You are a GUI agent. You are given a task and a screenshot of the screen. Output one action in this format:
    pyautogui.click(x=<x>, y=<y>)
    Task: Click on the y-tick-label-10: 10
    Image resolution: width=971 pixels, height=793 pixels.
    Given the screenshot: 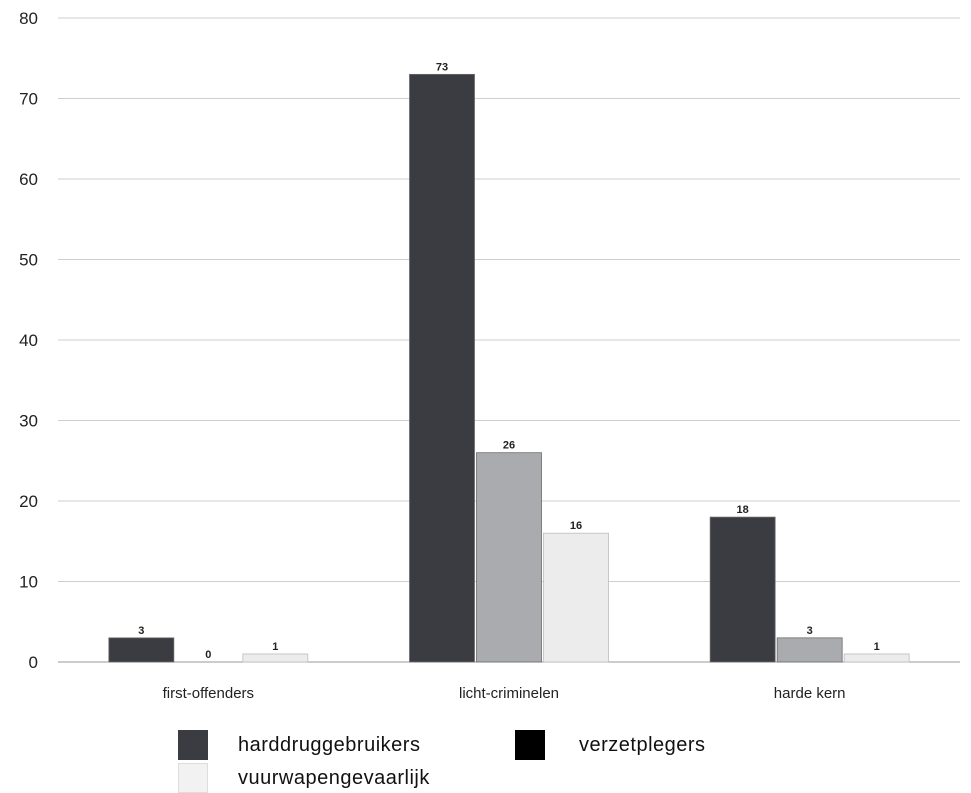 What is the action you would take?
    pyautogui.click(x=28, y=582)
    